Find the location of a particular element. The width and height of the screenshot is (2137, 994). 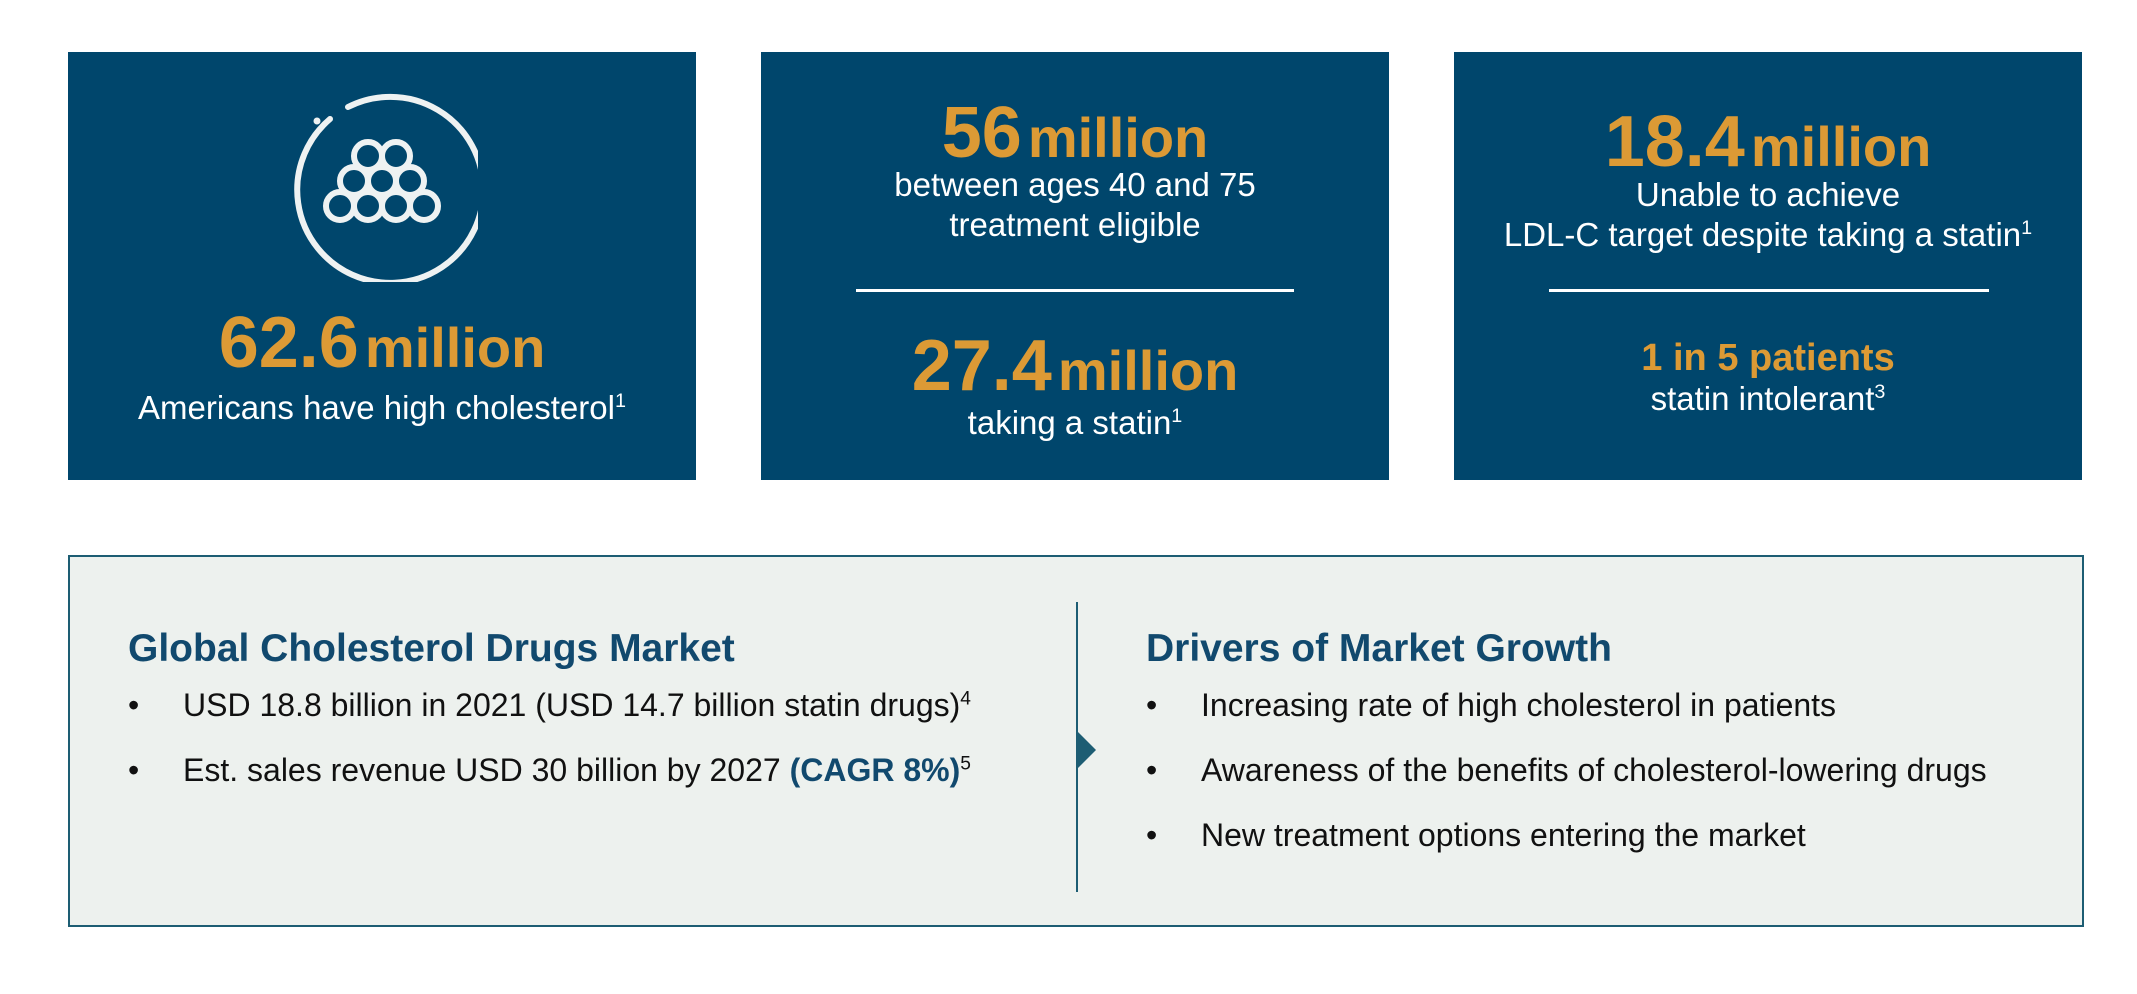

market-heading: Global Cholesterol Drugs Market is located at coordinates (431, 648).